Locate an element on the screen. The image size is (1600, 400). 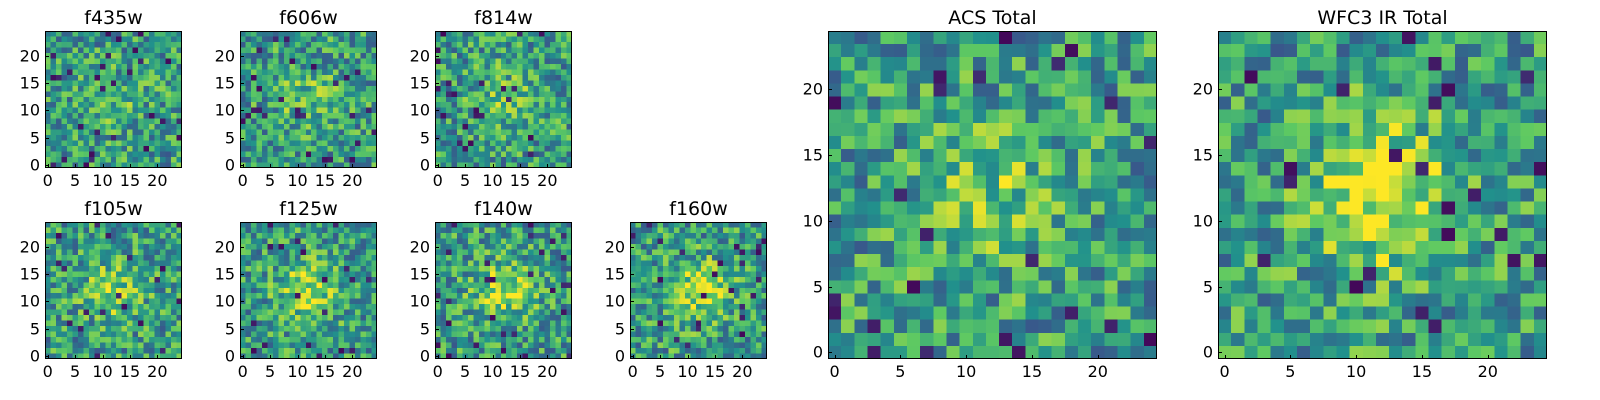
panel-title: f435w is located at coordinates (113, 18).